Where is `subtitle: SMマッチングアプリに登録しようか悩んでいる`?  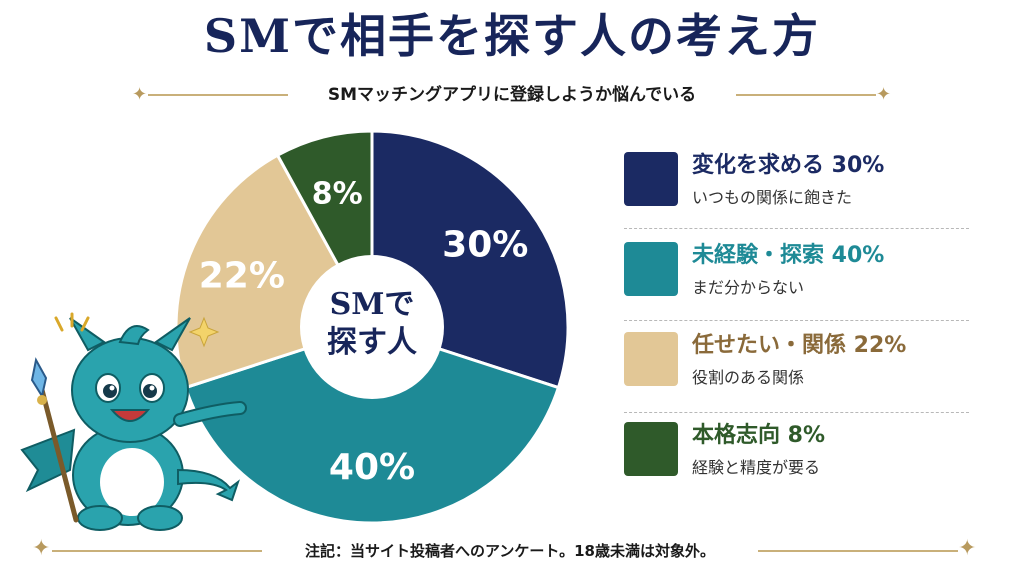
subtitle: SMマッチングアプリに登録しようか悩んでいる is located at coordinates (512, 95).